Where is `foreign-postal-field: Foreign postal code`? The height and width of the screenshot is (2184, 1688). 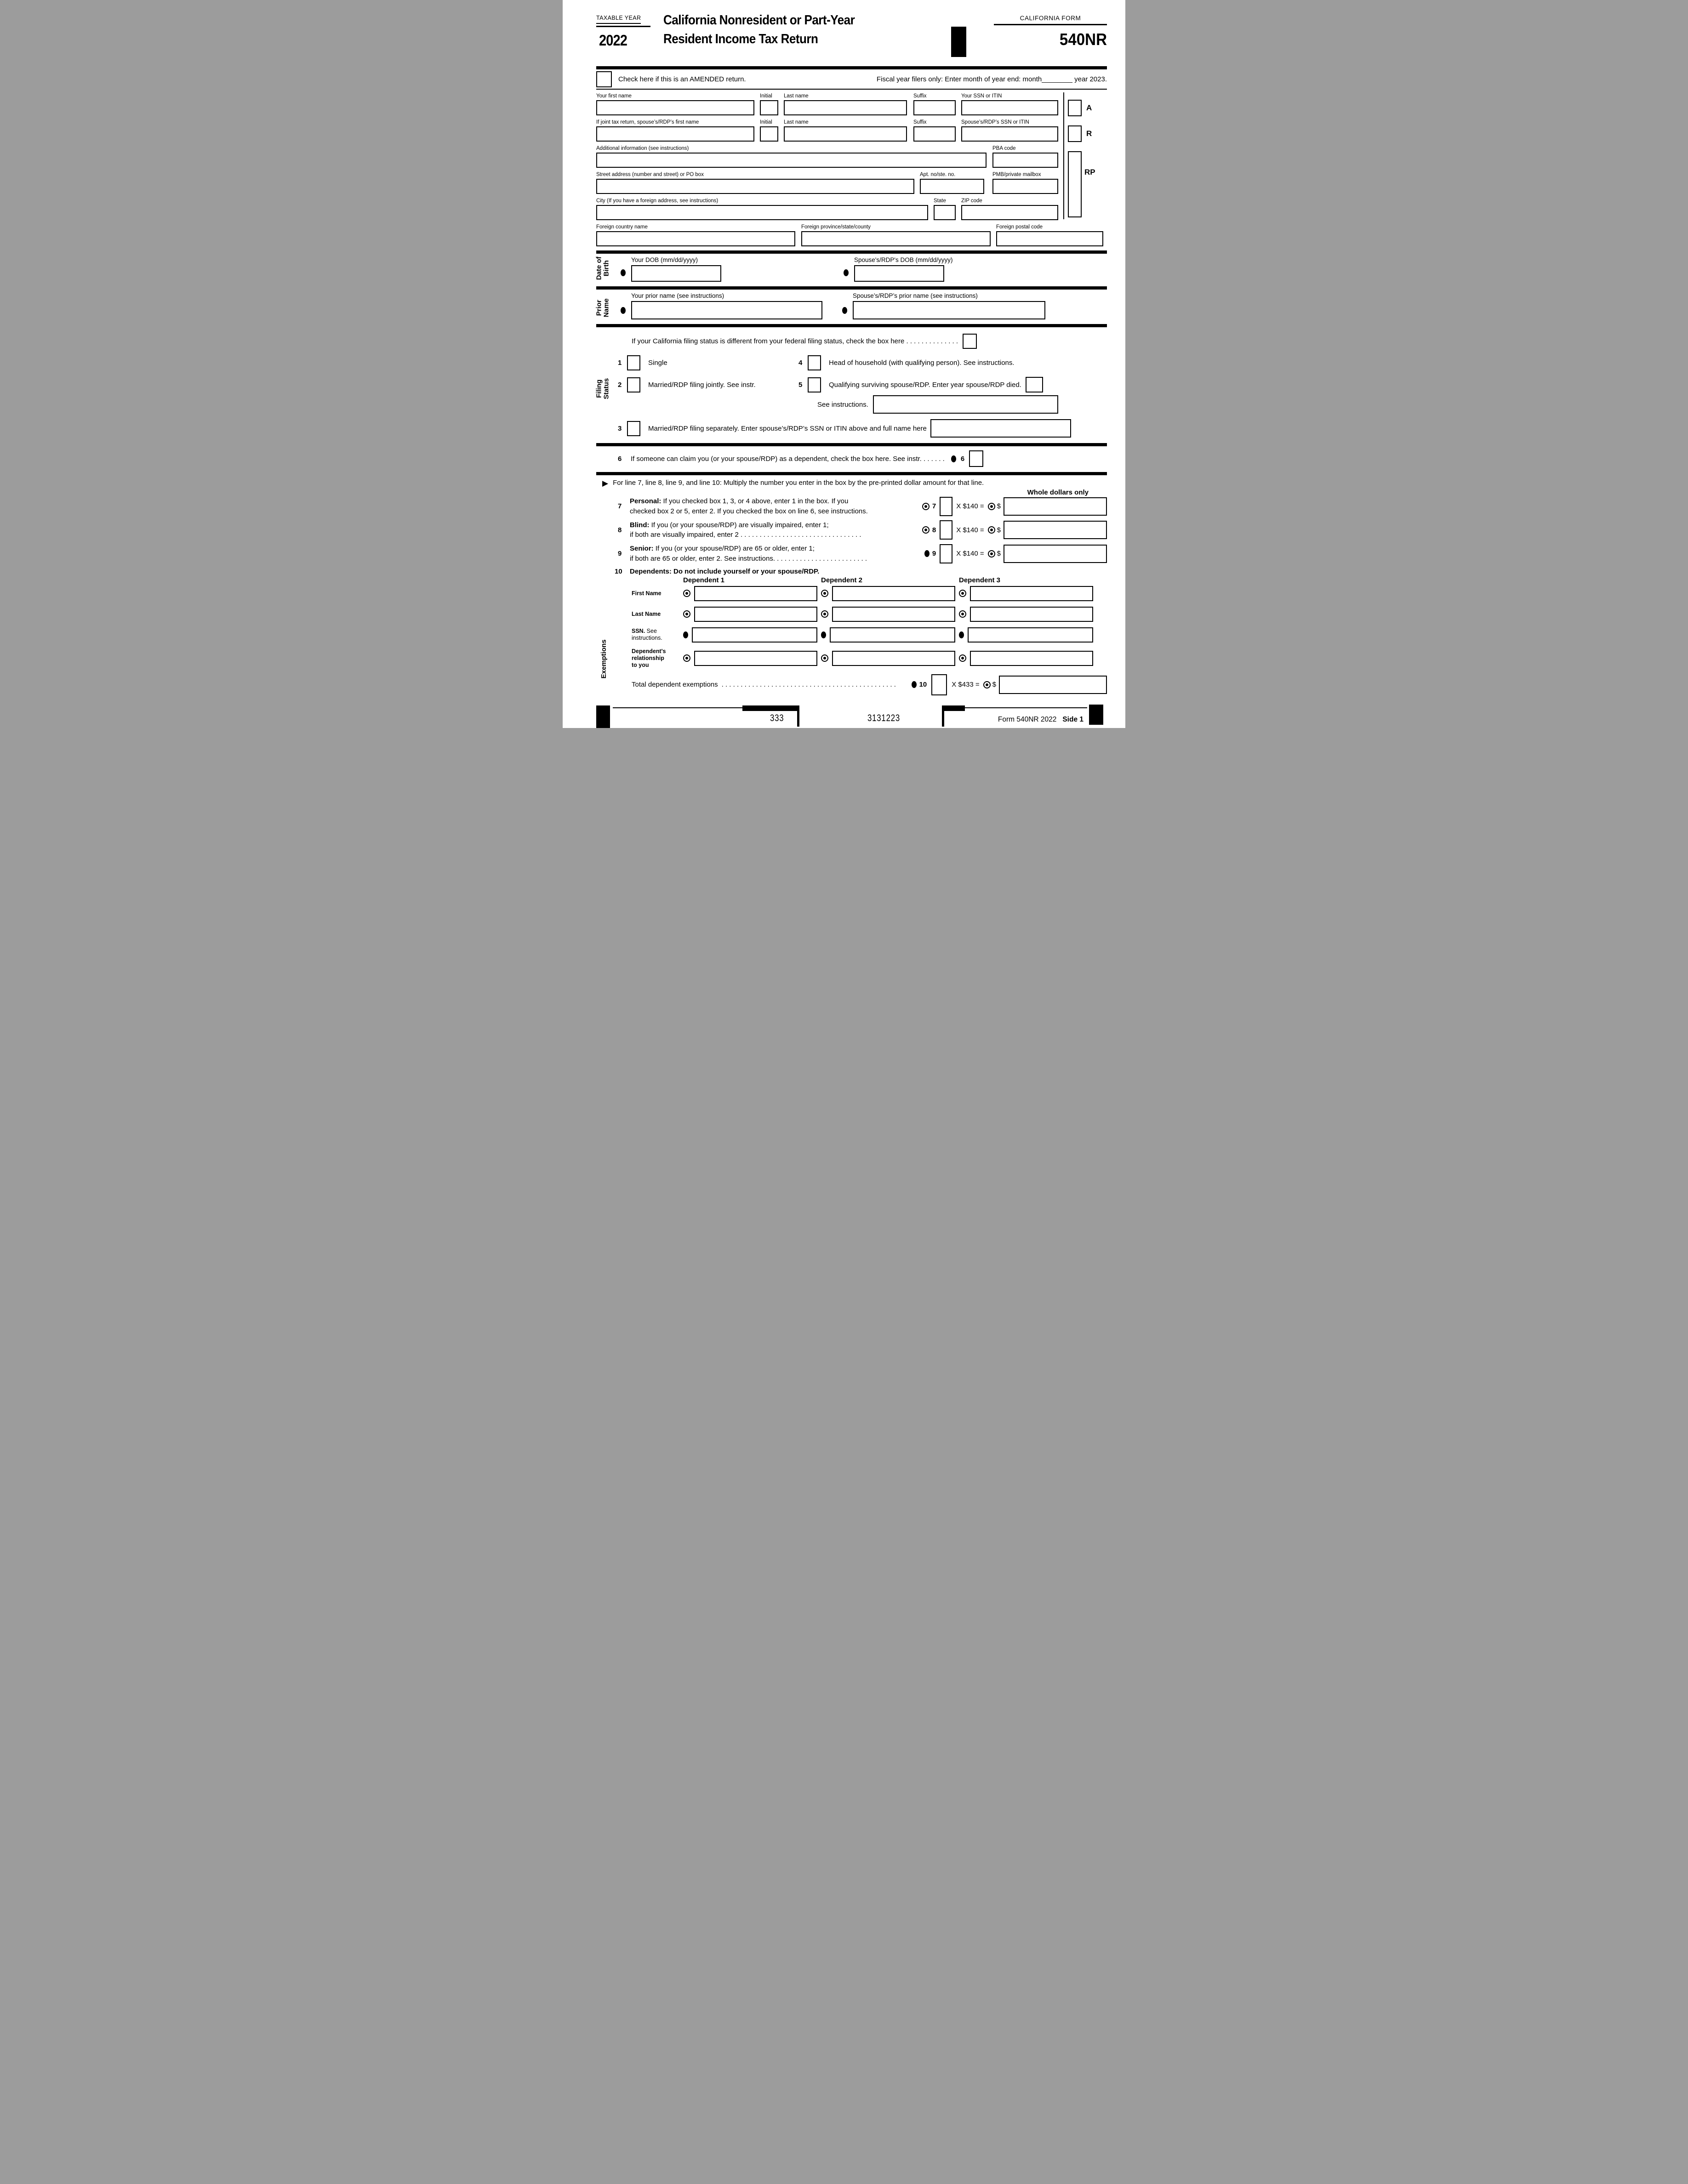
foreign-postal-field: Foreign postal code is located at coordinates (1049, 235).